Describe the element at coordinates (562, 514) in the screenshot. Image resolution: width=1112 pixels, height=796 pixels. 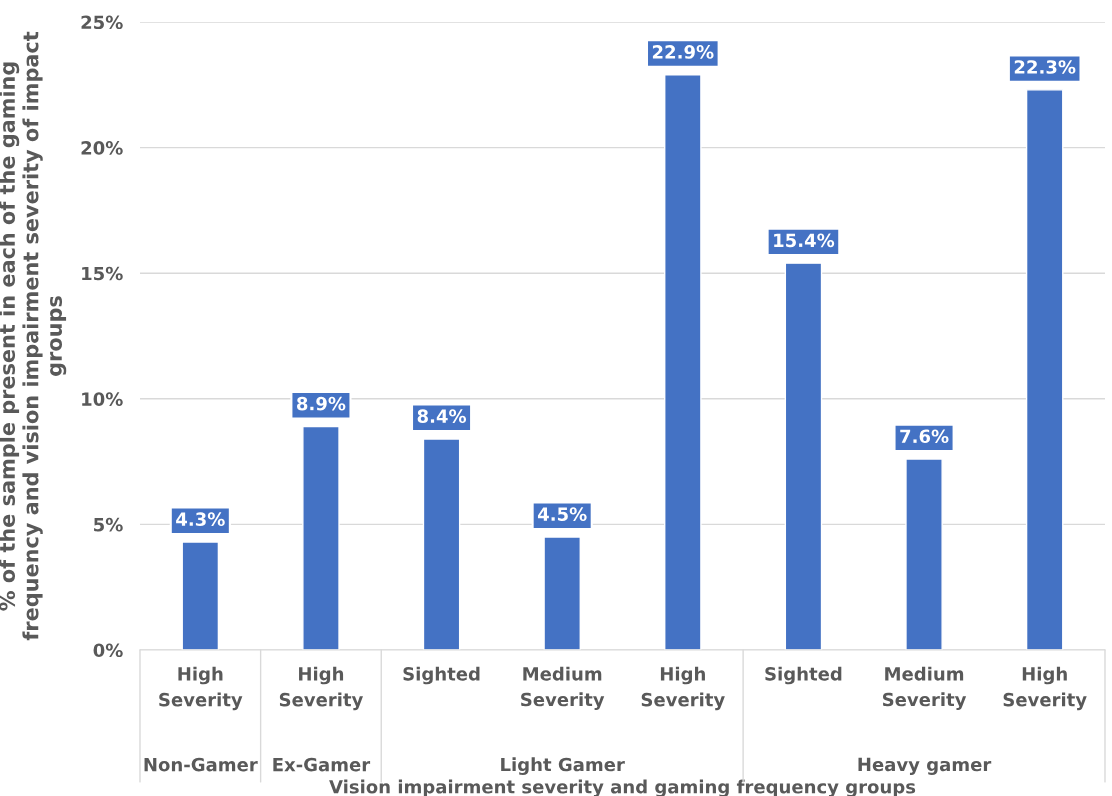
I see `data-label: 4.5%` at that location.